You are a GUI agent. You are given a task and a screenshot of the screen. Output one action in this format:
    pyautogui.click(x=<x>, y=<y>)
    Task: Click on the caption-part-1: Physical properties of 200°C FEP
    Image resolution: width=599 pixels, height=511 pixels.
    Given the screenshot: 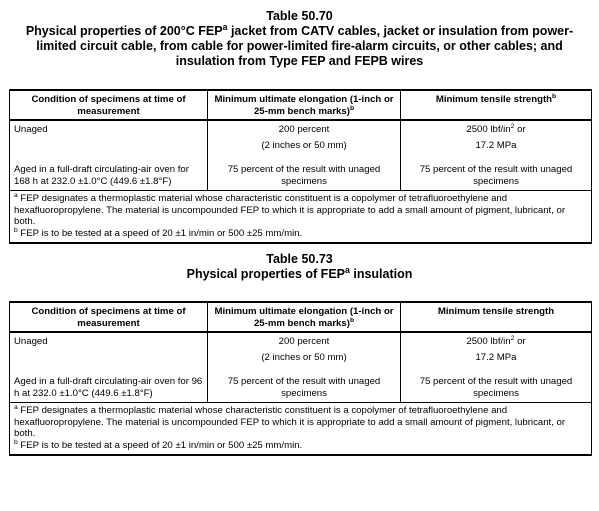 What is the action you would take?
    pyautogui.click(x=124, y=31)
    